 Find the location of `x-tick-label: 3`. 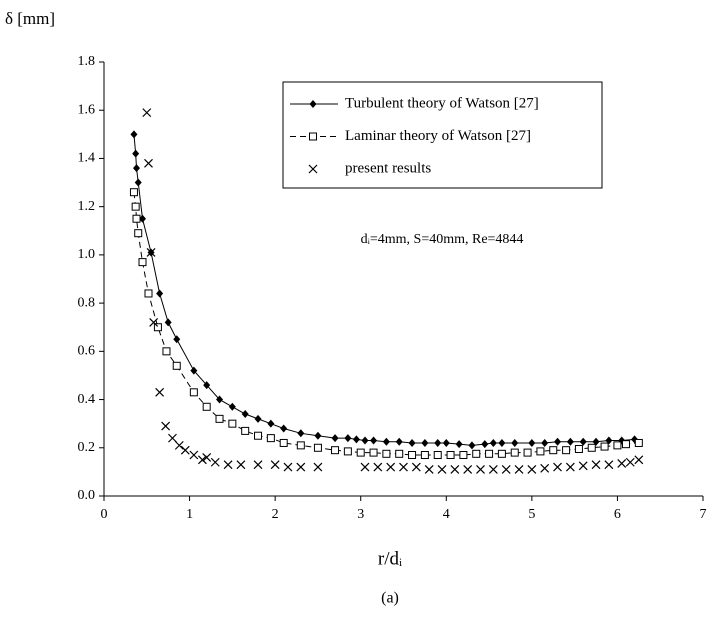

x-tick-label: 3 is located at coordinates (360, 514).